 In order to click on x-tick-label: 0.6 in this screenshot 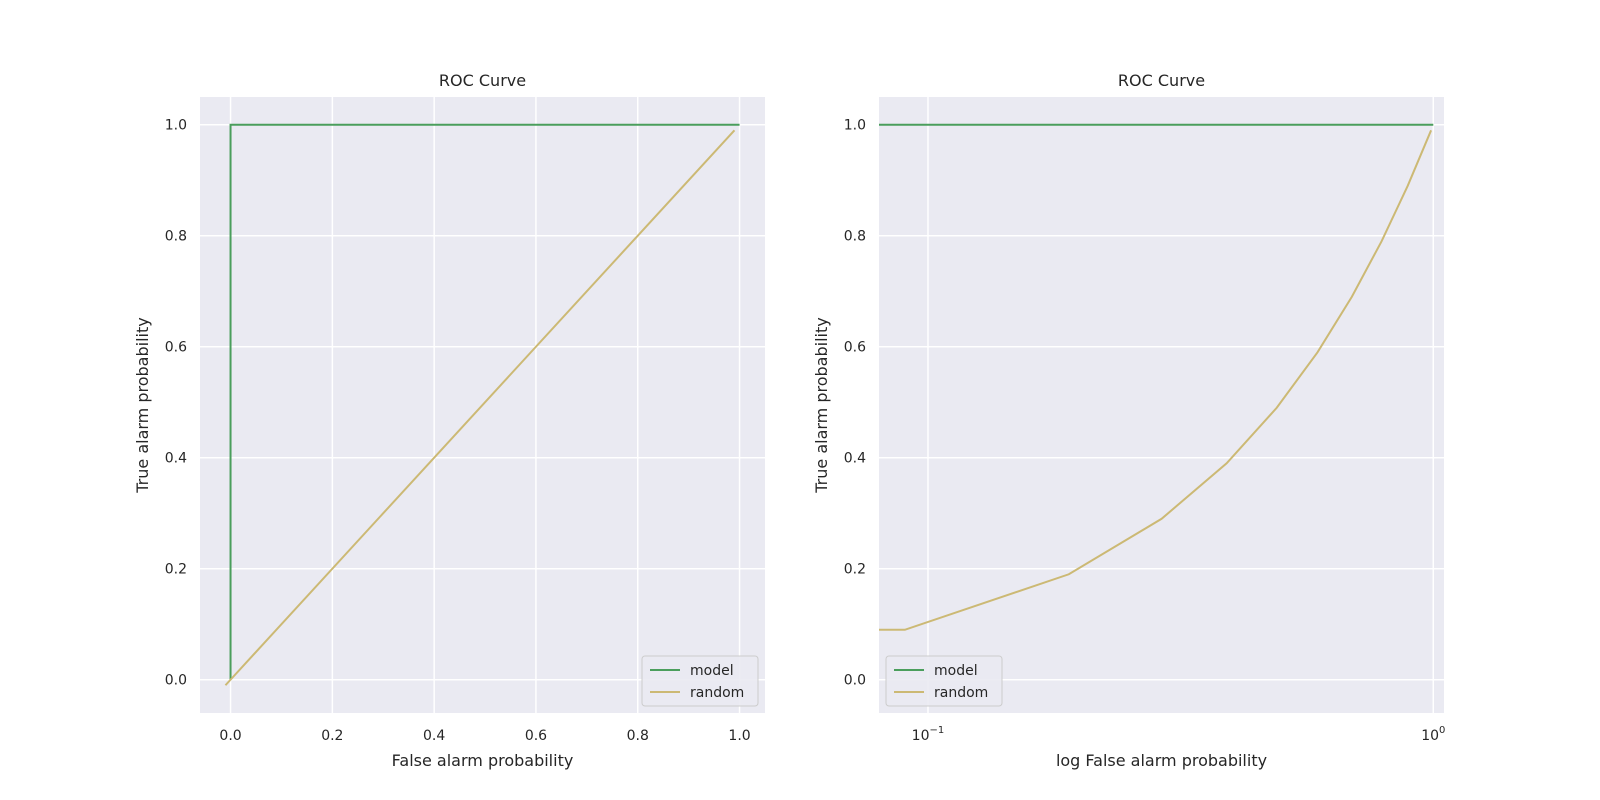, I will do `click(536, 736)`.